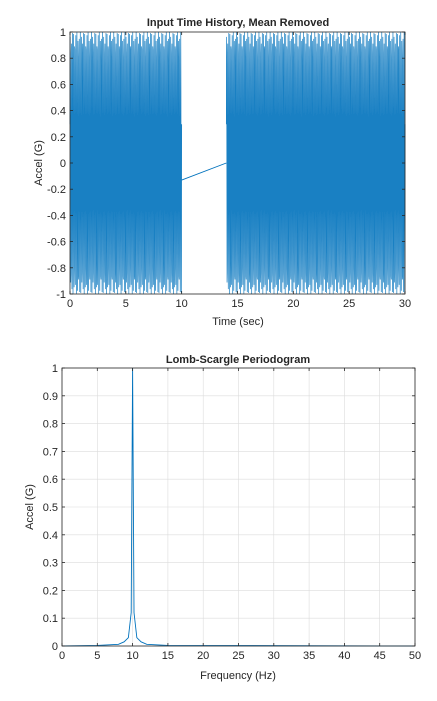 This screenshot has width=437, height=701. What do you see at coordinates (50, 508) in the screenshot?
I see `periodogram-ytick-label: 0.5` at bounding box center [50, 508].